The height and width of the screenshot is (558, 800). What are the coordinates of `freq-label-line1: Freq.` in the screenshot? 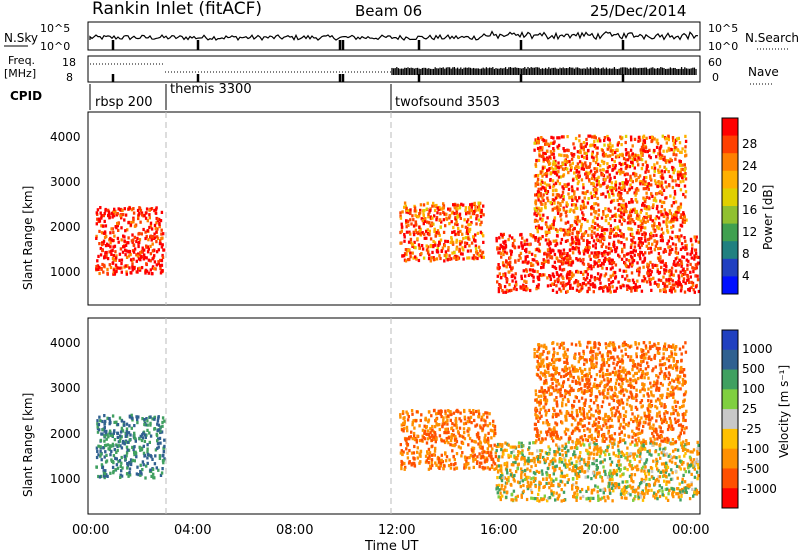 It's located at (21, 60).